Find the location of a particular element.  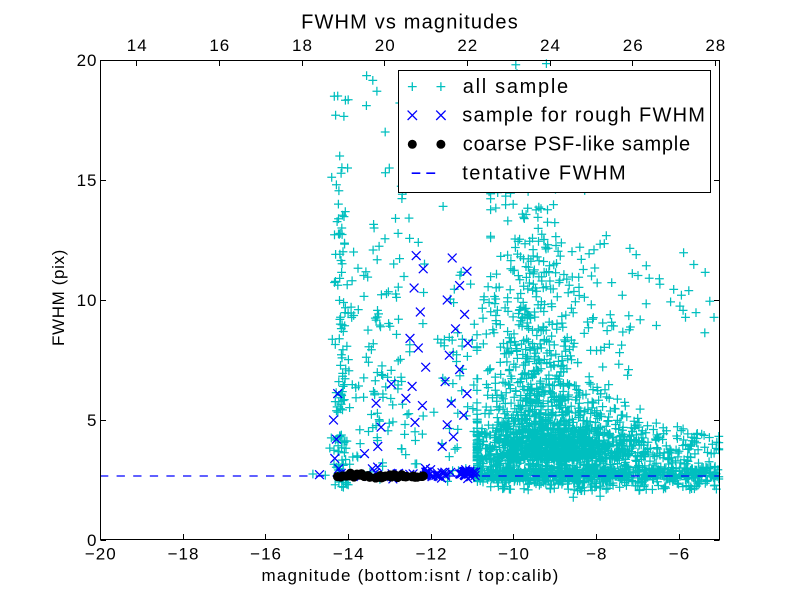

svg-text: 5 is located at coordinates (92, 420).